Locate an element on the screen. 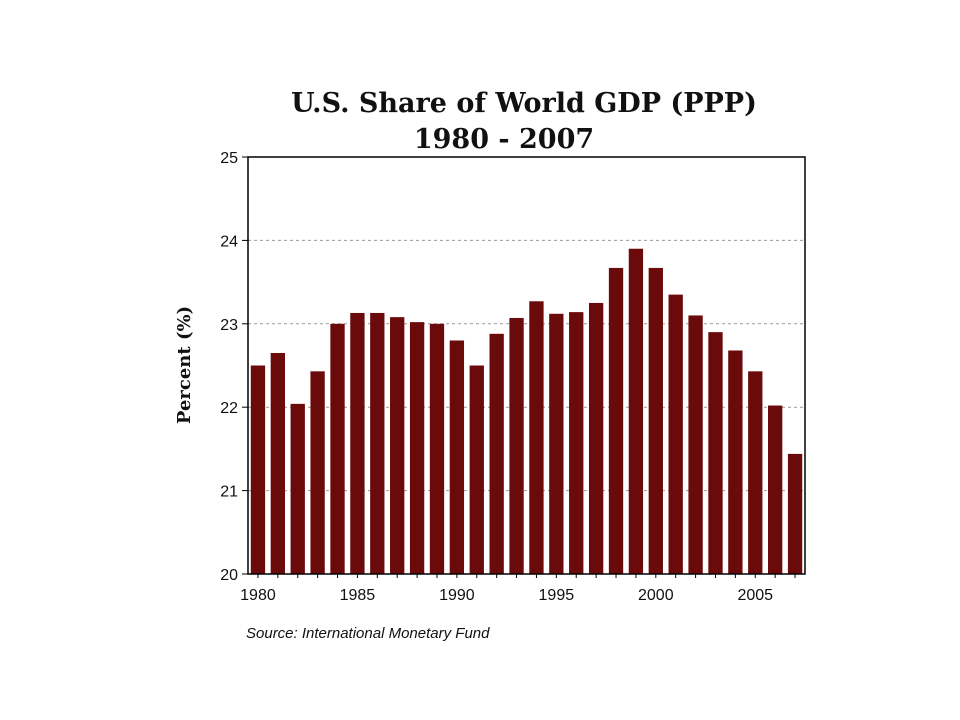 The height and width of the screenshot is (720, 960). bar-1996 is located at coordinates (576, 443).